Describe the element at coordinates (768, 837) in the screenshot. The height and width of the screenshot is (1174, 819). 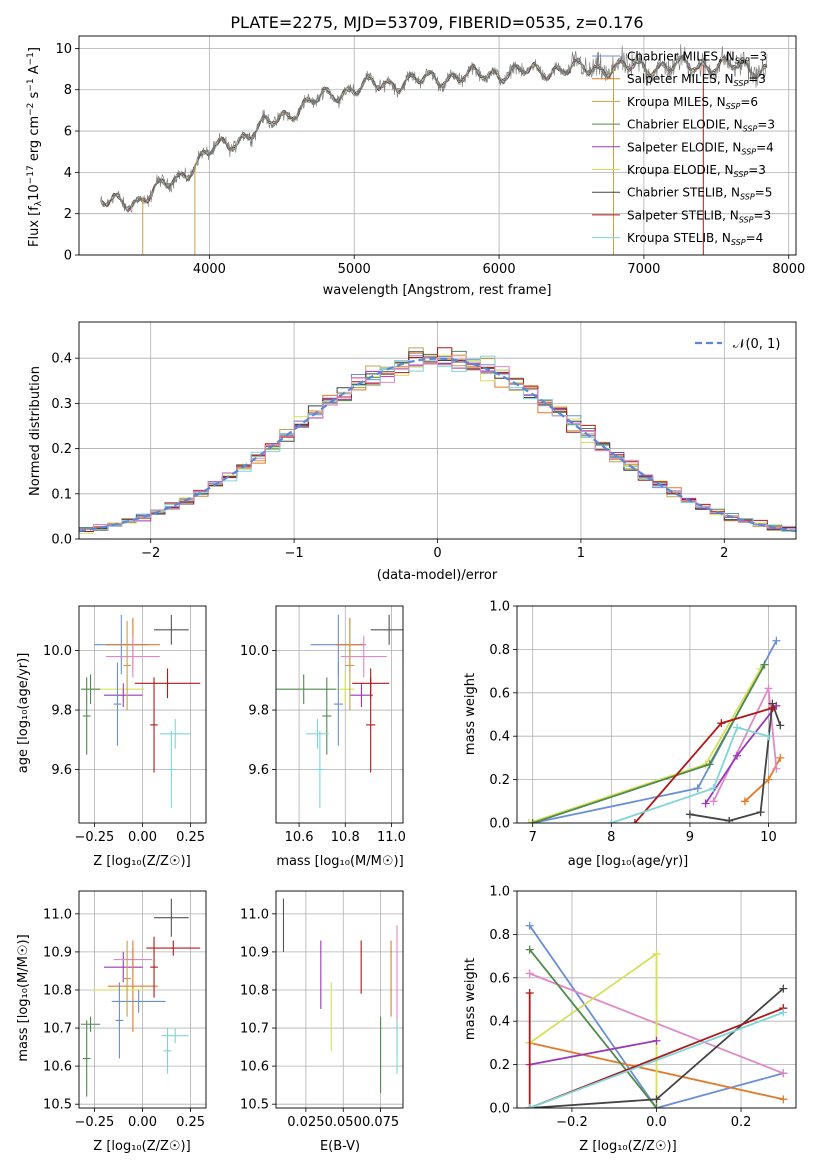
I see `x-tick-label: 10` at that location.